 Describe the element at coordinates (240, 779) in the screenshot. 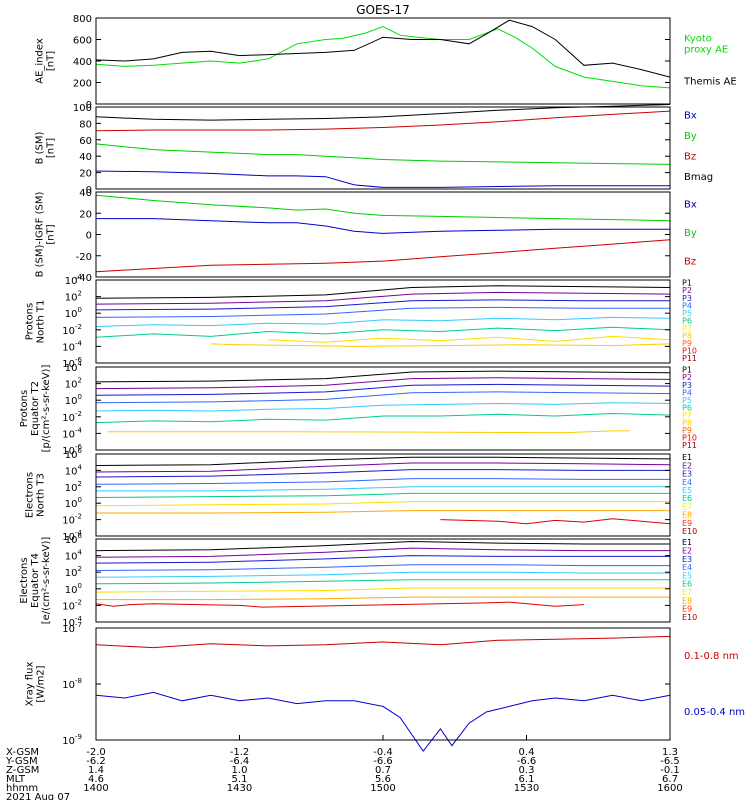

I see `x-tick-value: 5.1` at that location.